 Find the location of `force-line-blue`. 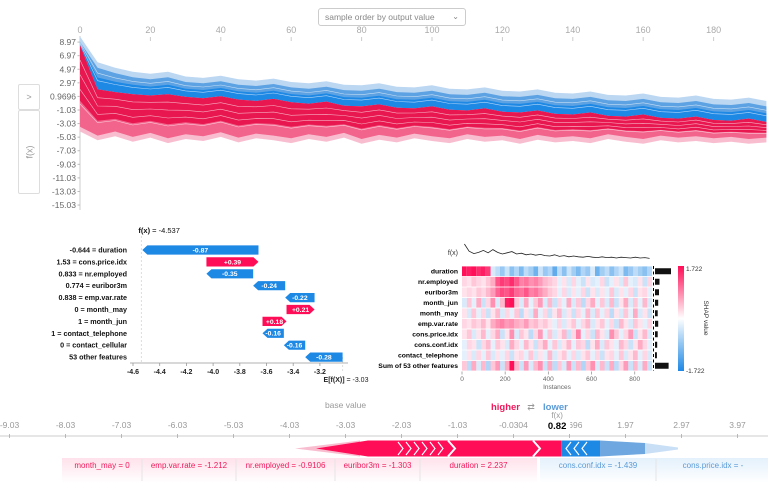

force-line-blue is located at coordinates (423, 80).